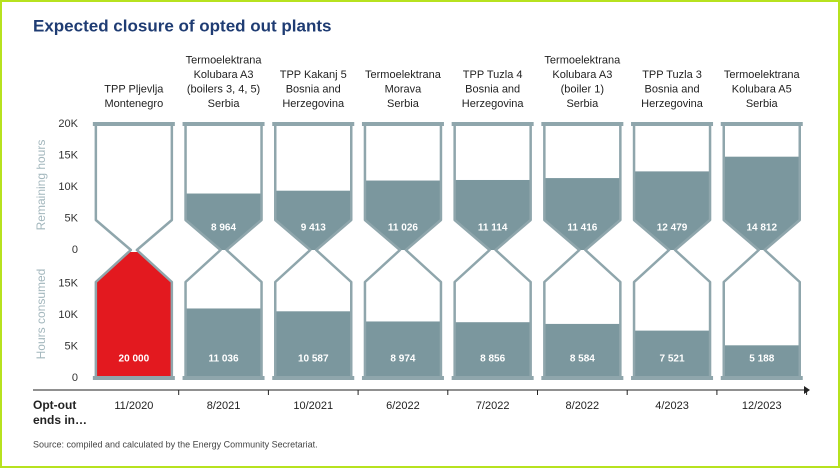 Image resolution: width=840 pixels, height=468 pixels. Describe the element at coordinates (582, 89) in the screenshot. I see `category-label: (boiler 1)` at that location.